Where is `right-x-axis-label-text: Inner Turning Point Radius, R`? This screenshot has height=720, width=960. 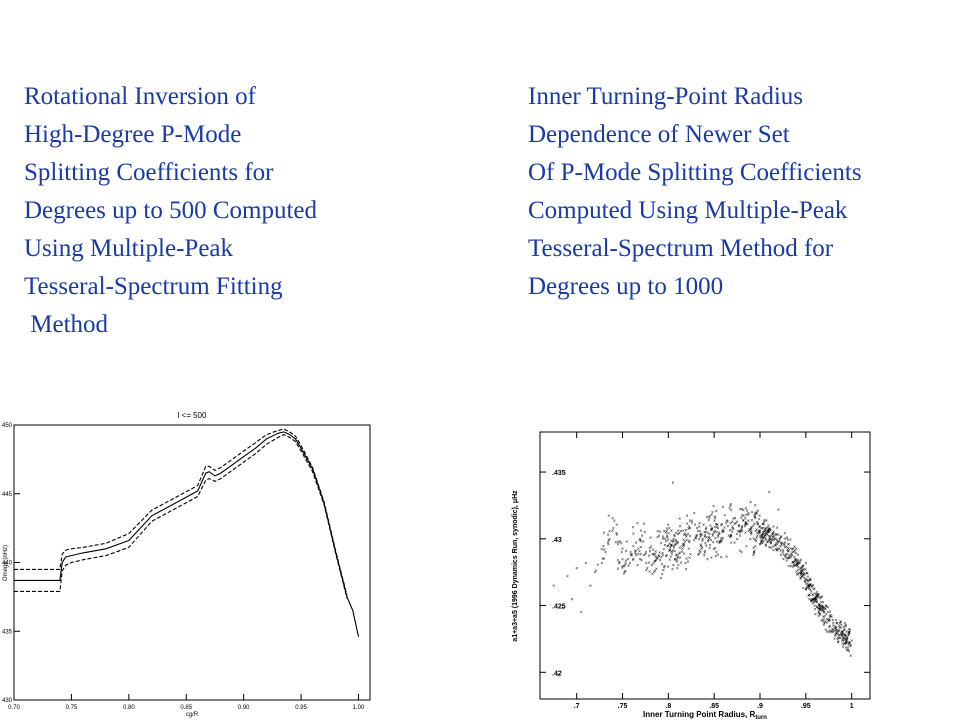 right-x-axis-label-text: Inner Turning Point Radius, R is located at coordinates (699, 714).